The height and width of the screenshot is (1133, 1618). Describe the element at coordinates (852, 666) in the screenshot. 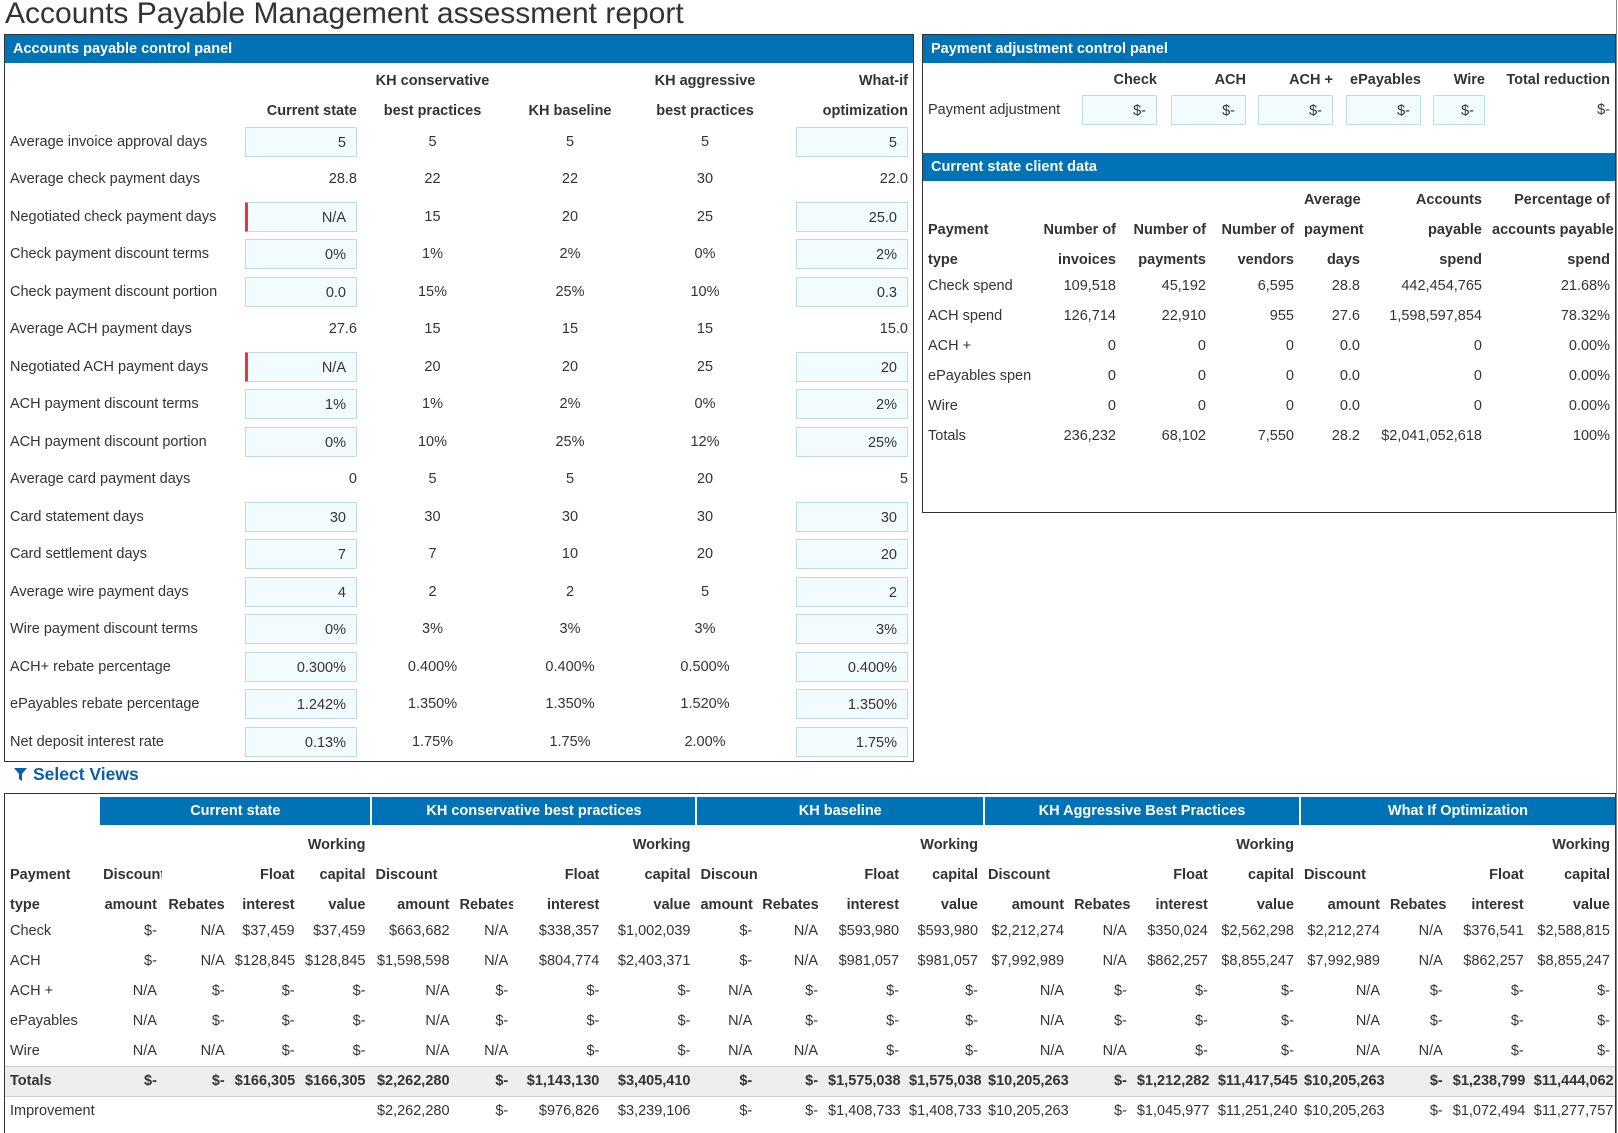

I see `what-if-input: 0.400%` at that location.